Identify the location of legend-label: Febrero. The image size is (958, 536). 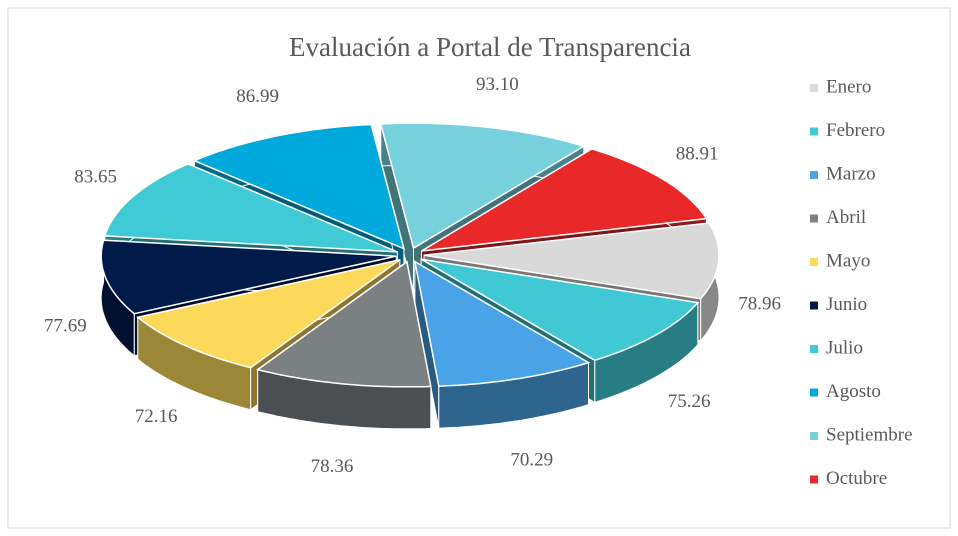
(855, 130).